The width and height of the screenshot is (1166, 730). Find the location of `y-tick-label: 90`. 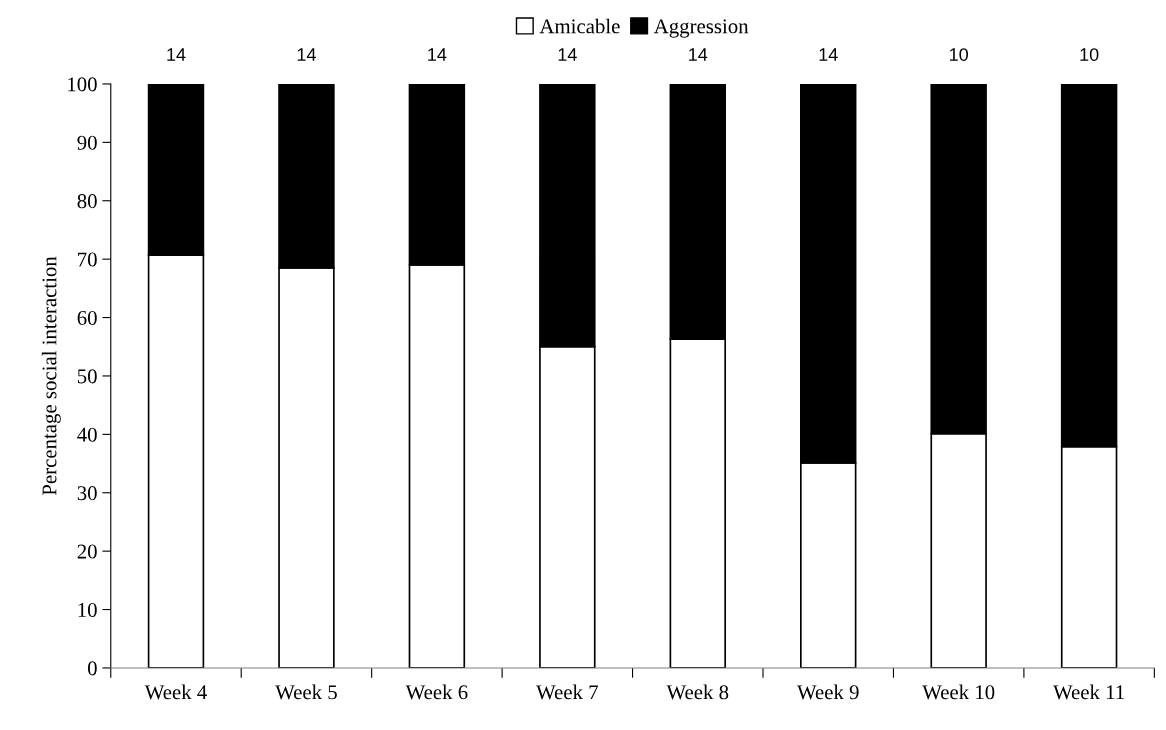

y-tick-label: 90 is located at coordinates (87, 142).